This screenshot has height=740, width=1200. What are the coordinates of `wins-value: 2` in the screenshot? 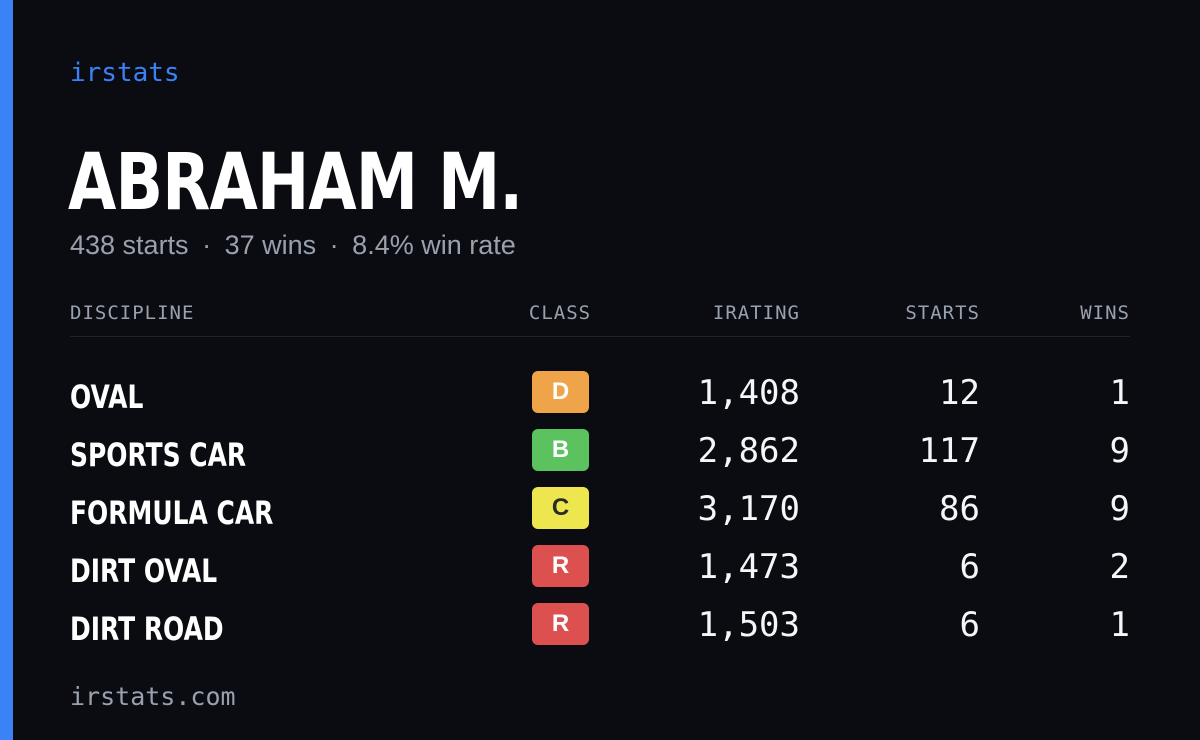 It's located at (1119, 567).